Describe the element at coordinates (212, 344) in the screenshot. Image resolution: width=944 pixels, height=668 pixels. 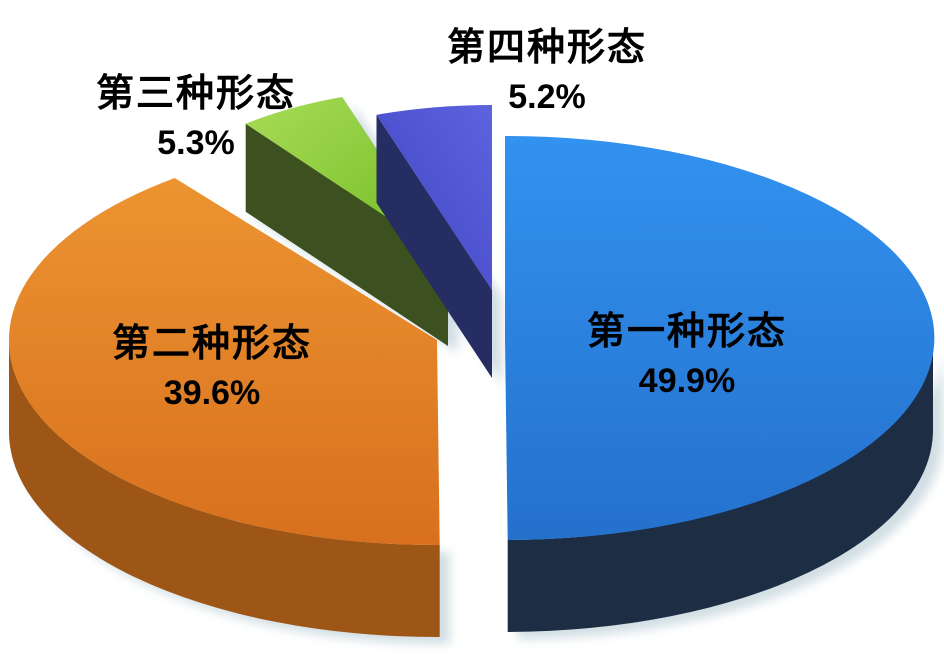
I see `slice-name-second-form: 第二种形态` at that location.